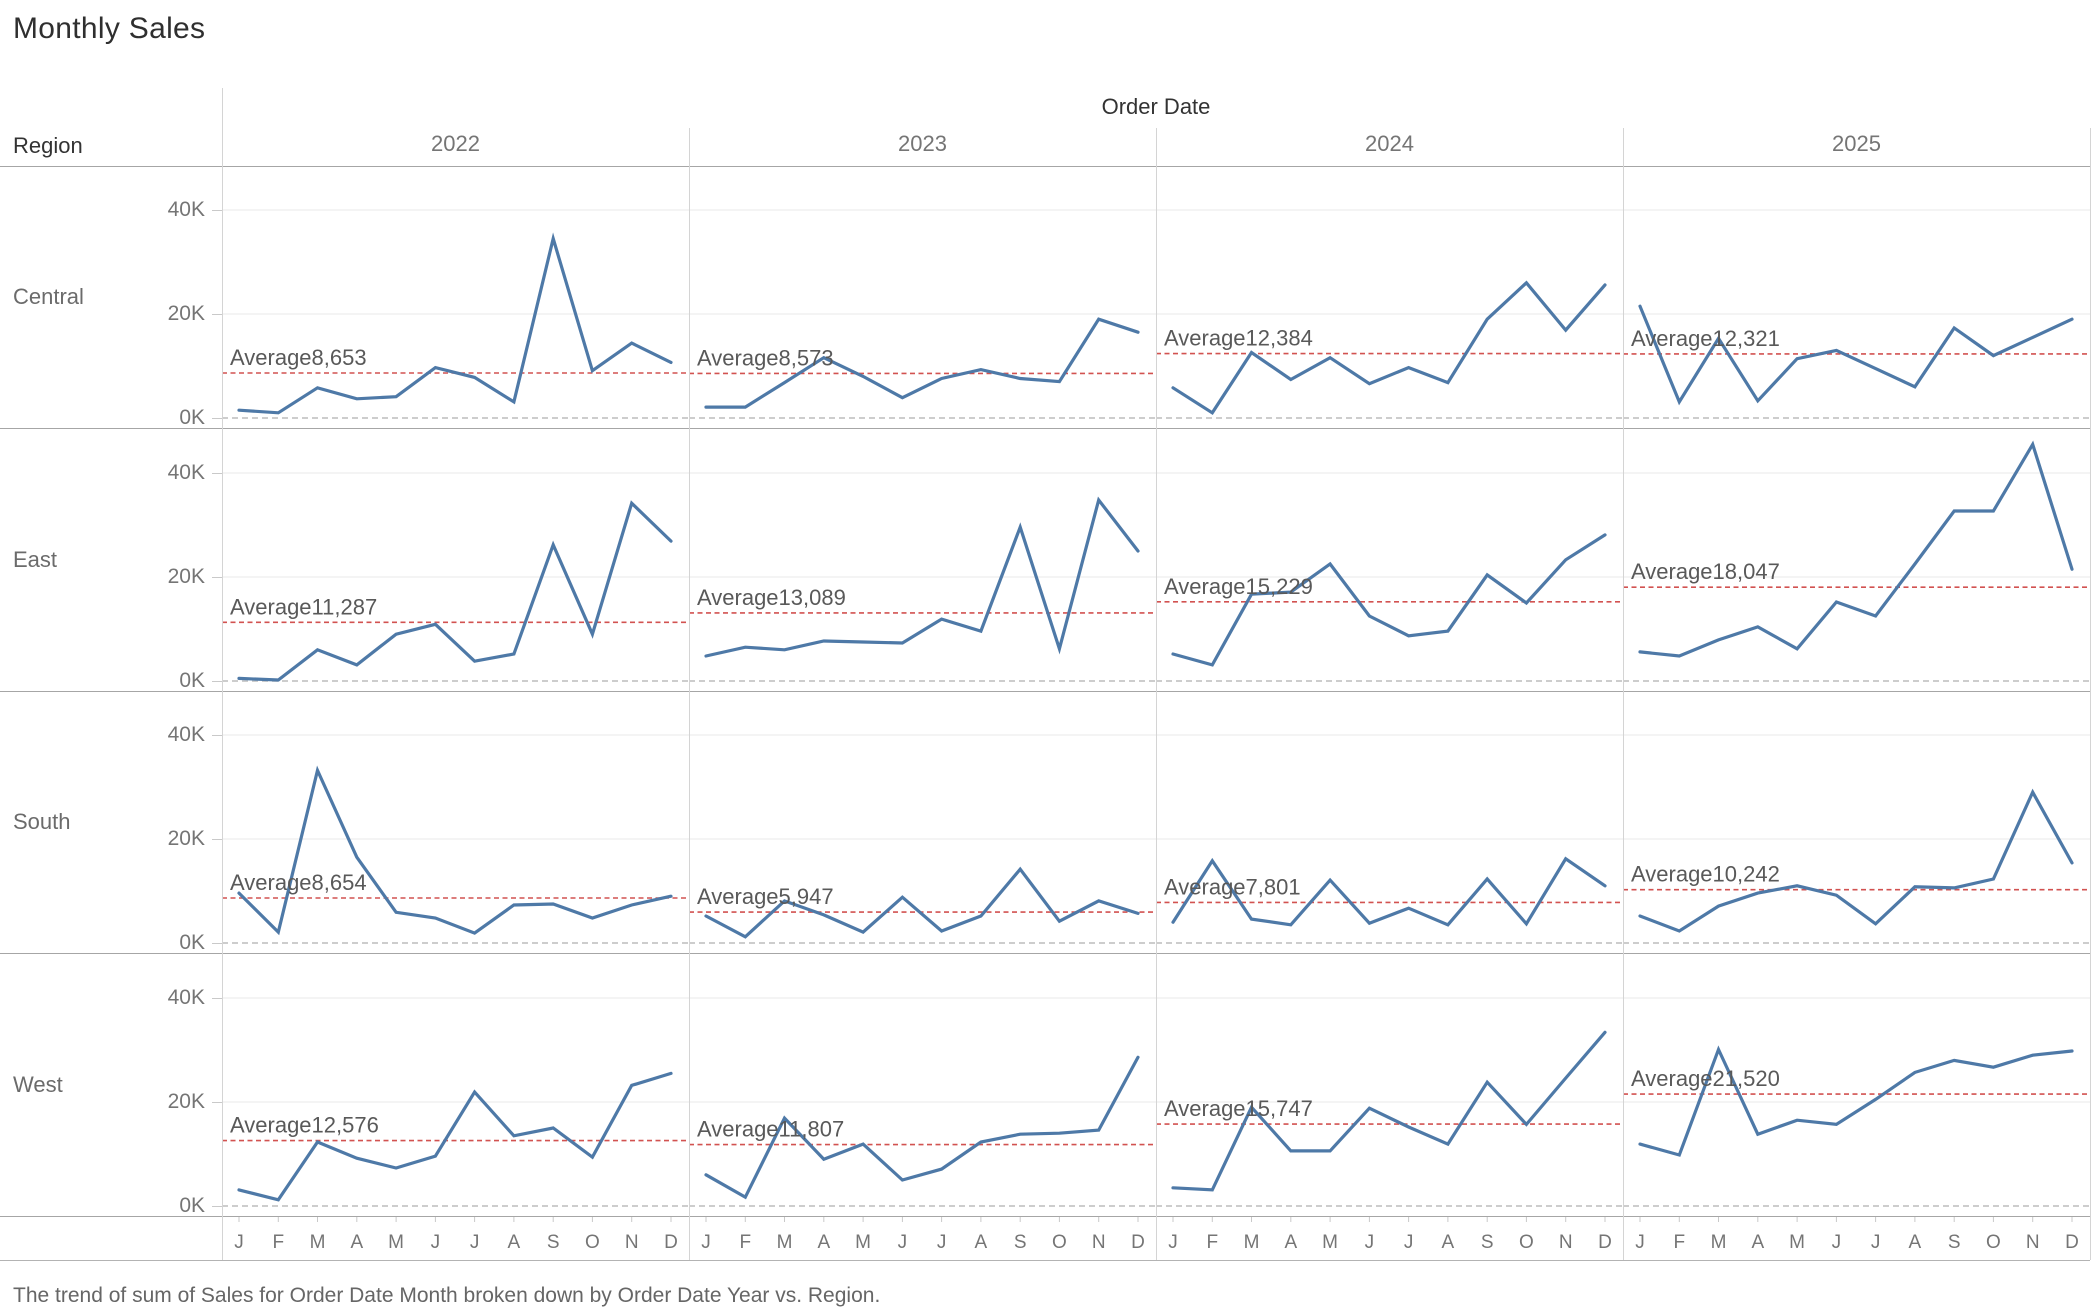 This screenshot has width=2094, height=1316. What do you see at coordinates (765, 896) in the screenshot?
I see `average-label: Average5,947` at bounding box center [765, 896].